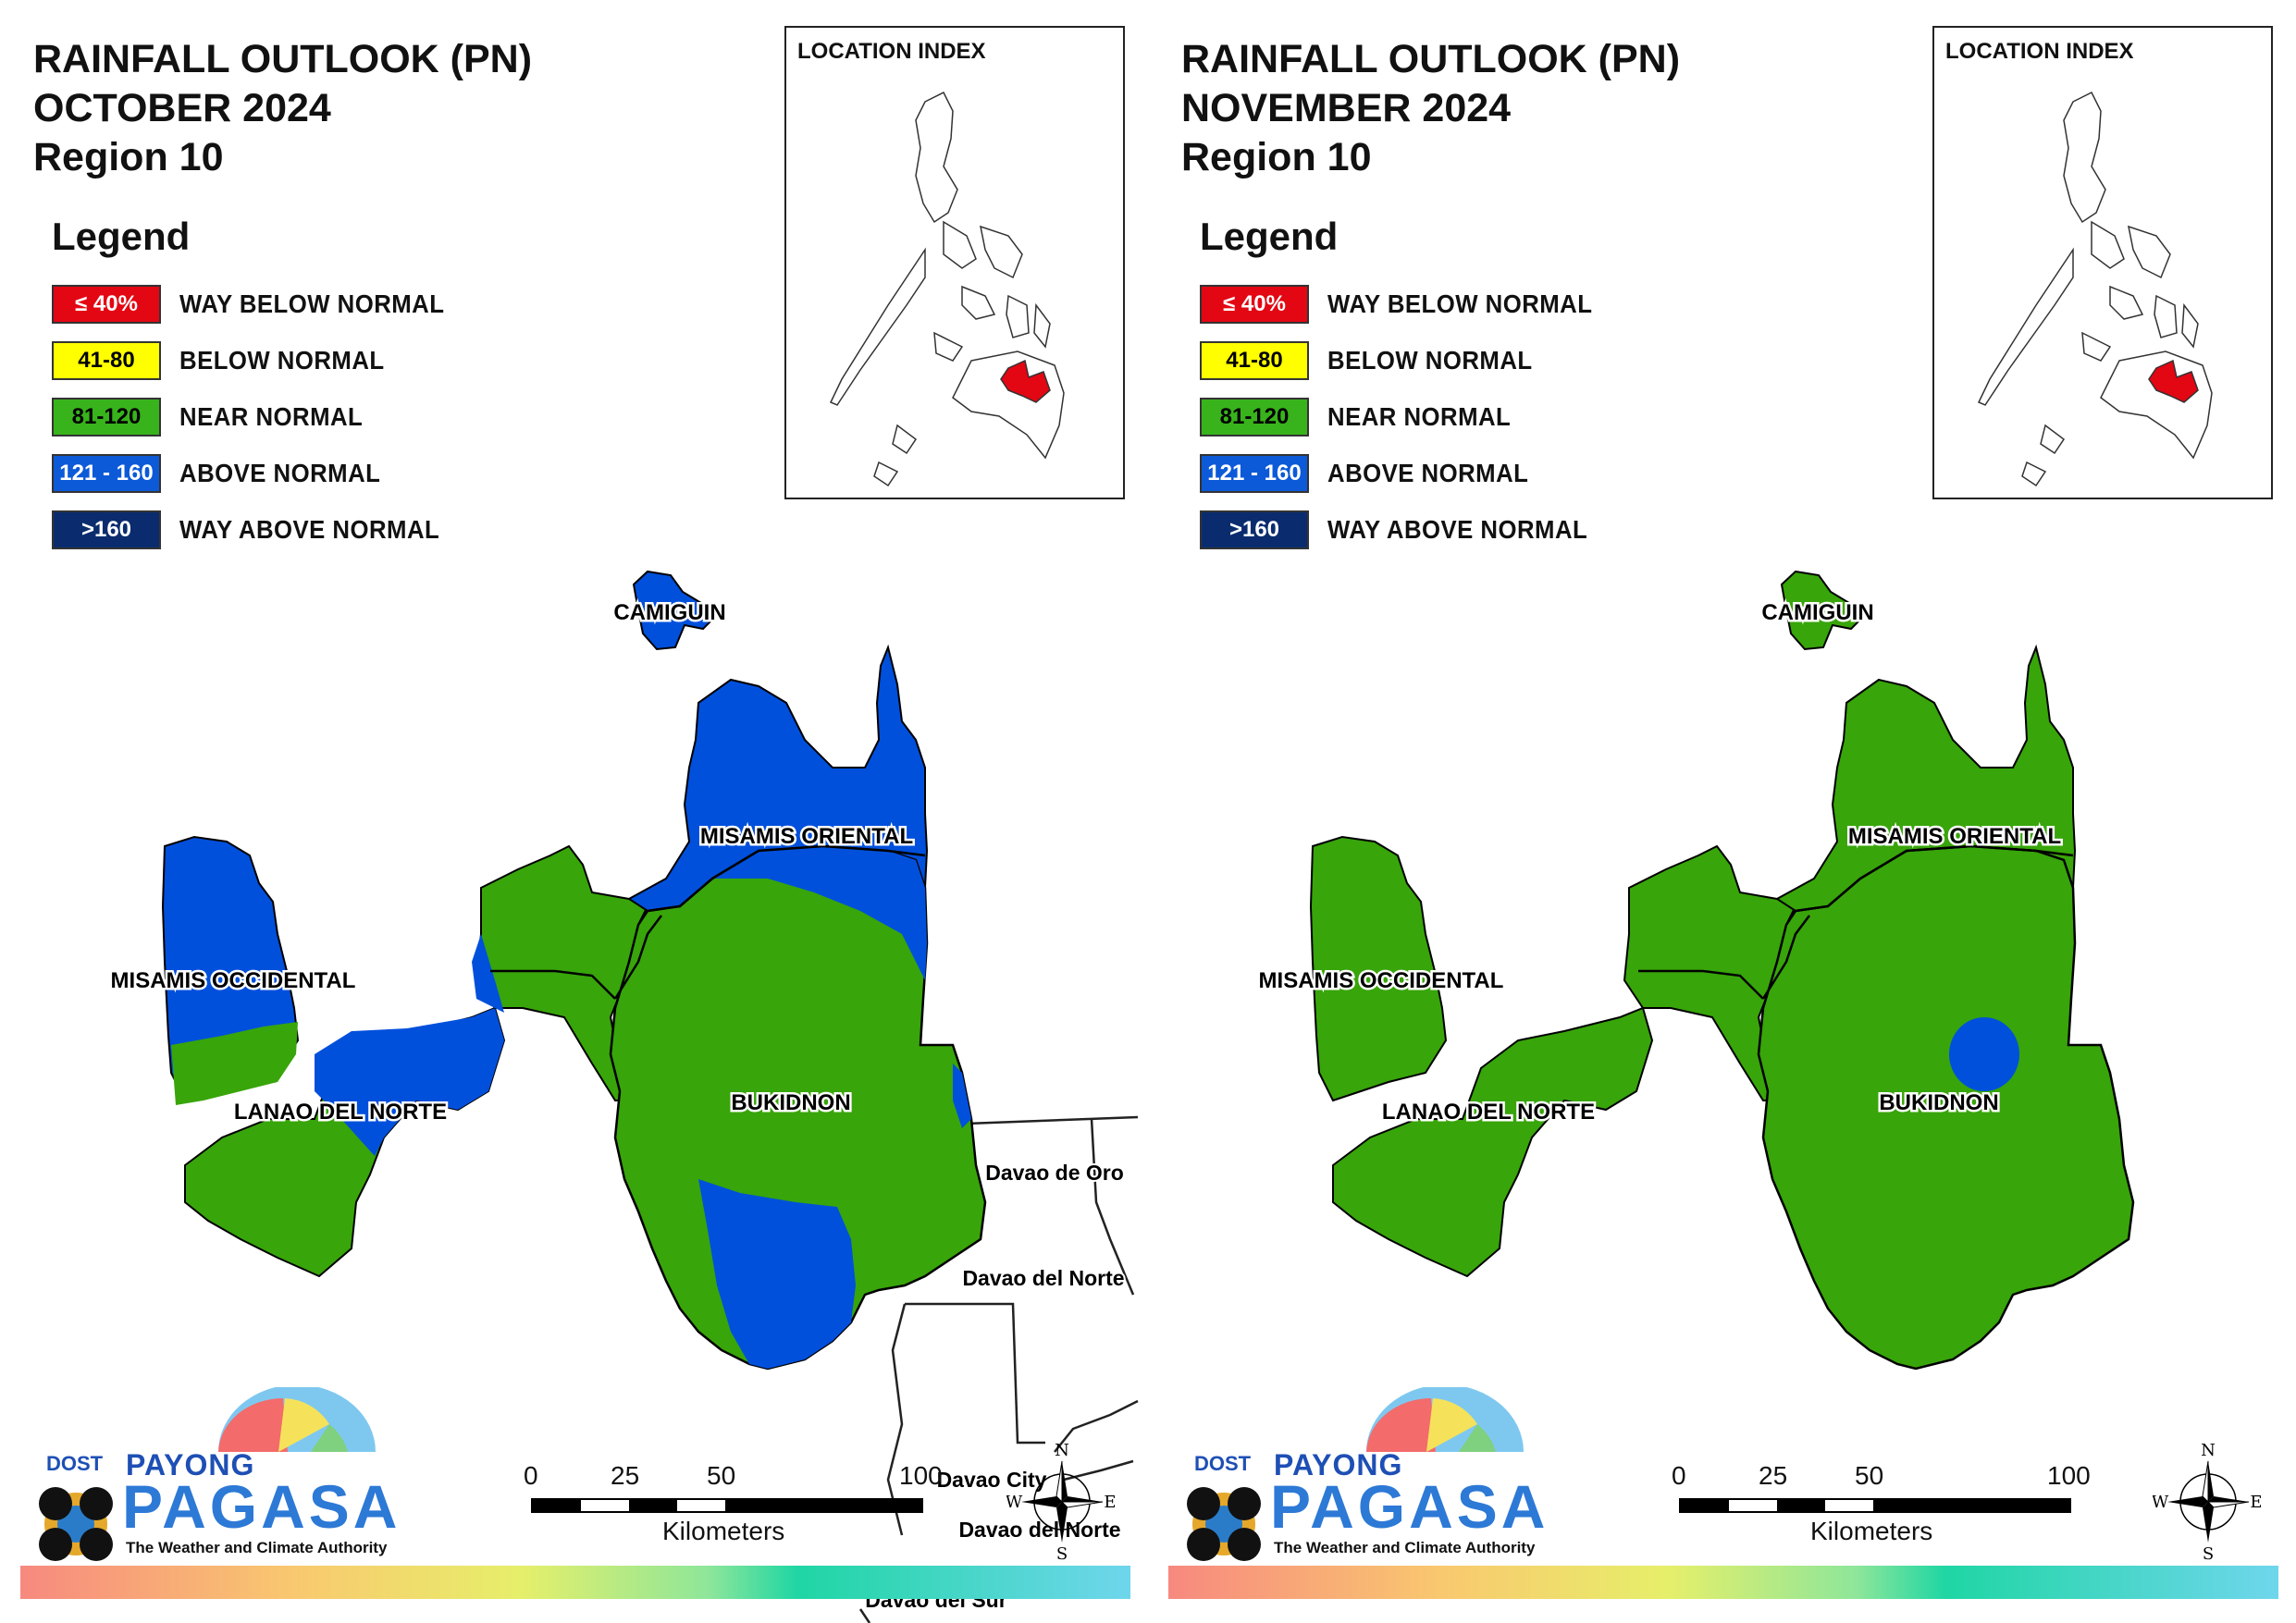 The height and width of the screenshot is (1623, 2296). I want to click on misamis-occidental-near-zone, so click(234, 1063).